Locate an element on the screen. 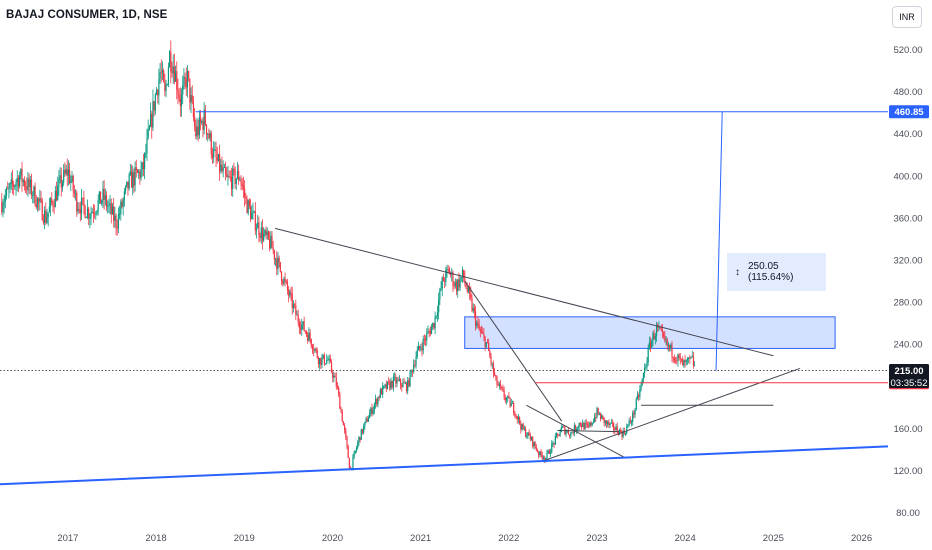  x-tick-label: 2017 is located at coordinates (67, 538).